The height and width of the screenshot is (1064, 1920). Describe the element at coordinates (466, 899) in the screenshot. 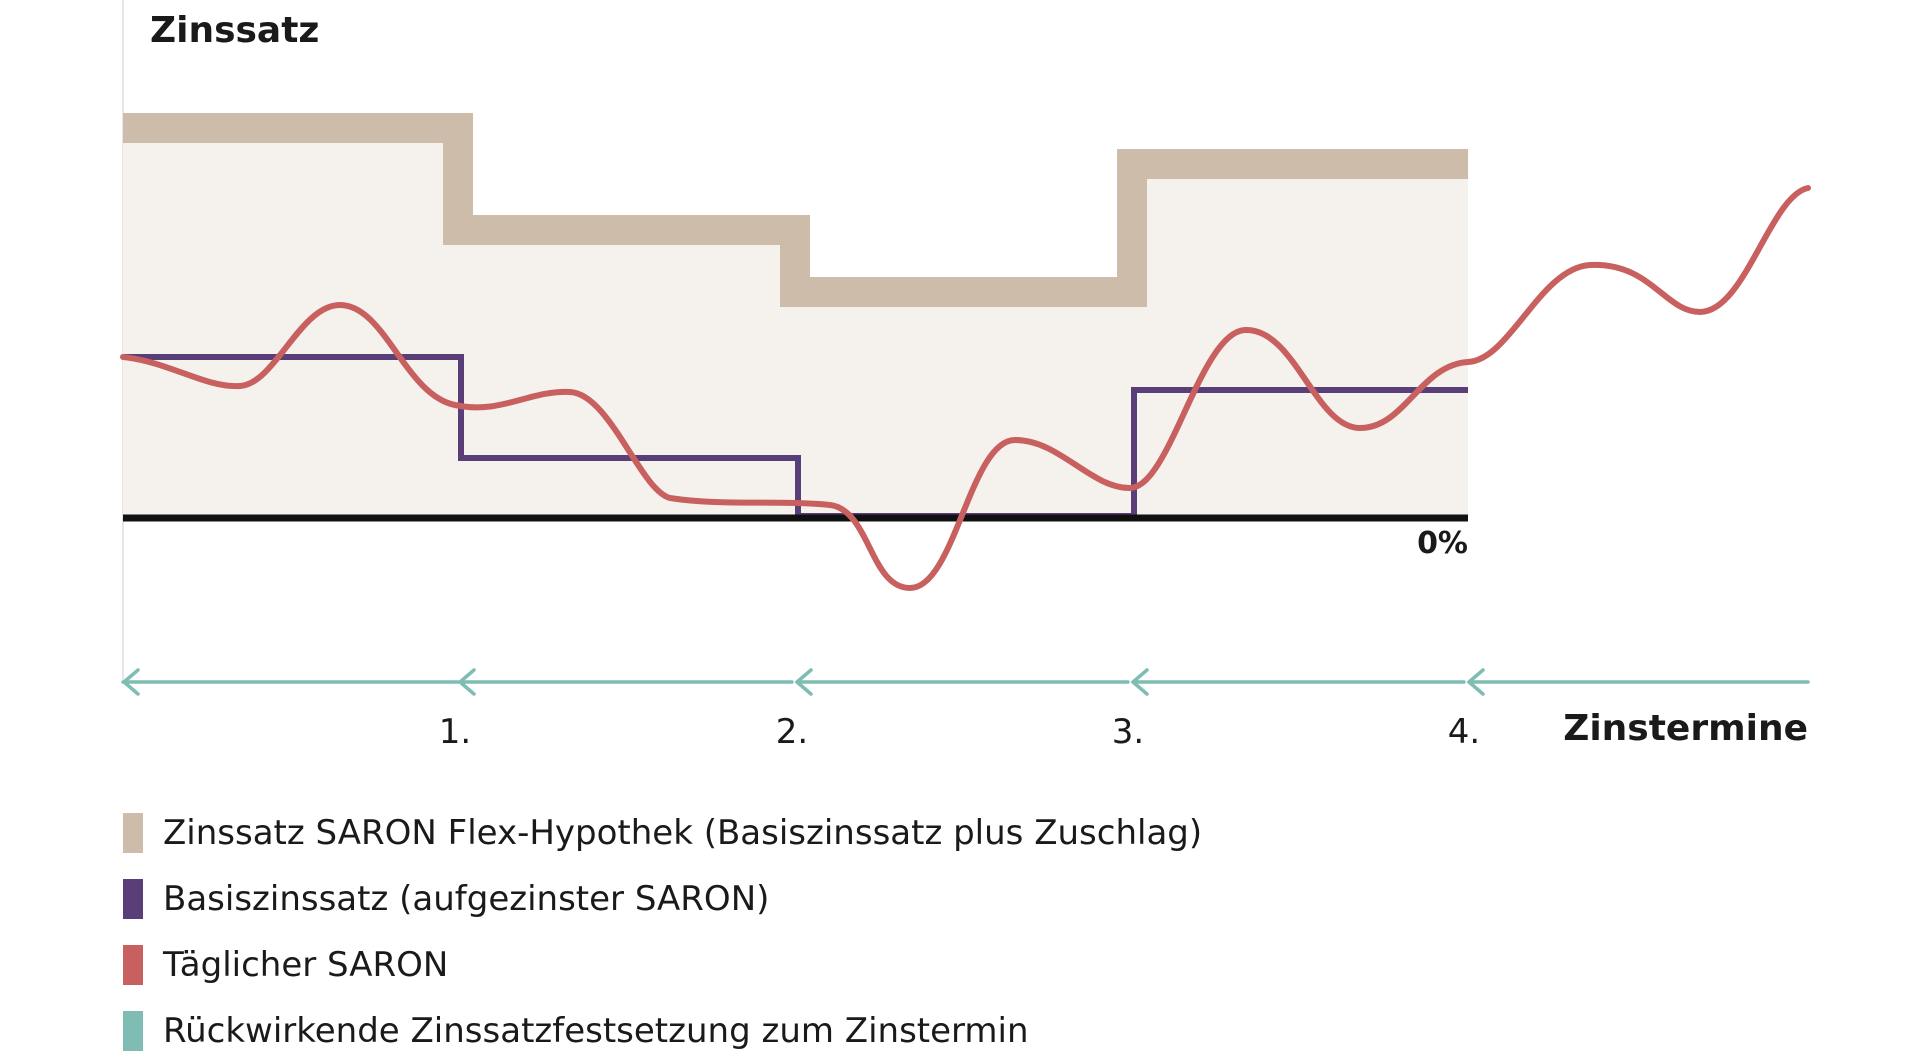

I see `legend-label-basis-rate: Basiszinssatz (aufgezinster SARON)` at that location.